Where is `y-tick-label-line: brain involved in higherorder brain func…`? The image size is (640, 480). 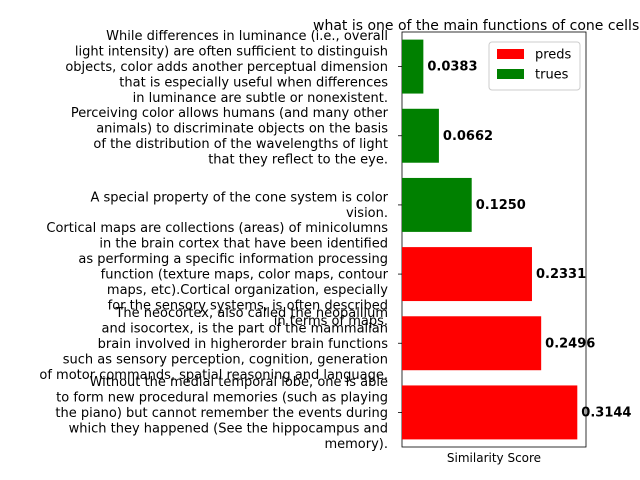 y-tick-label-line: brain involved in higherorder brain func… is located at coordinates (243, 344).